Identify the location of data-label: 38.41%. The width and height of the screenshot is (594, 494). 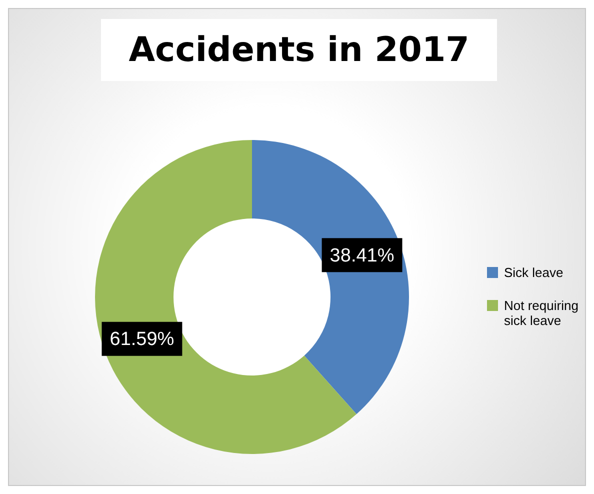
(362, 255).